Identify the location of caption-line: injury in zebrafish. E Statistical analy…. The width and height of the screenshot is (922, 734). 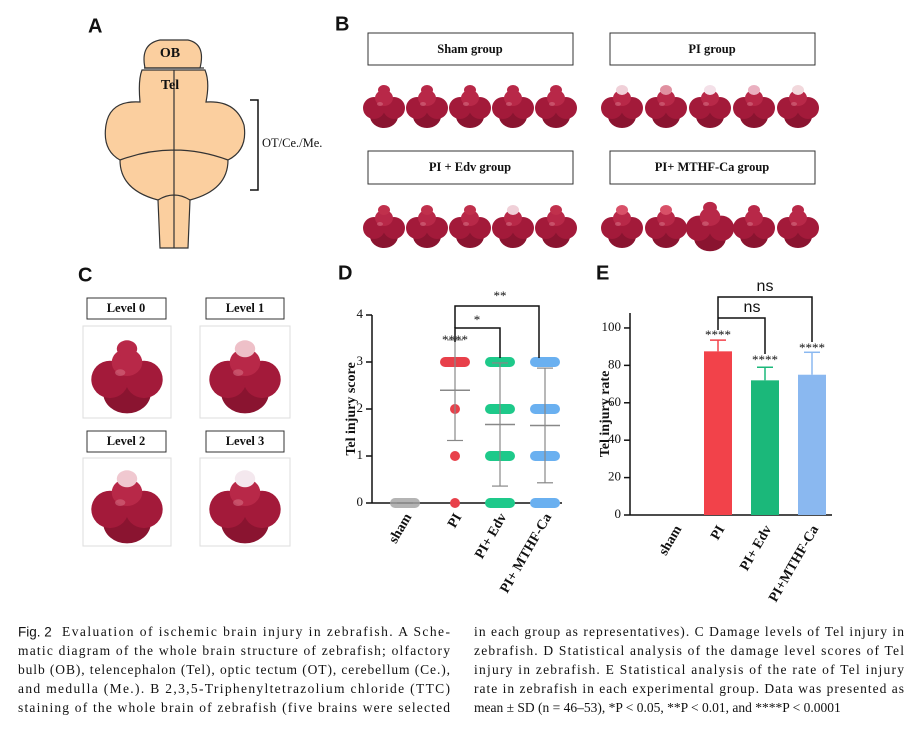
(689, 669).